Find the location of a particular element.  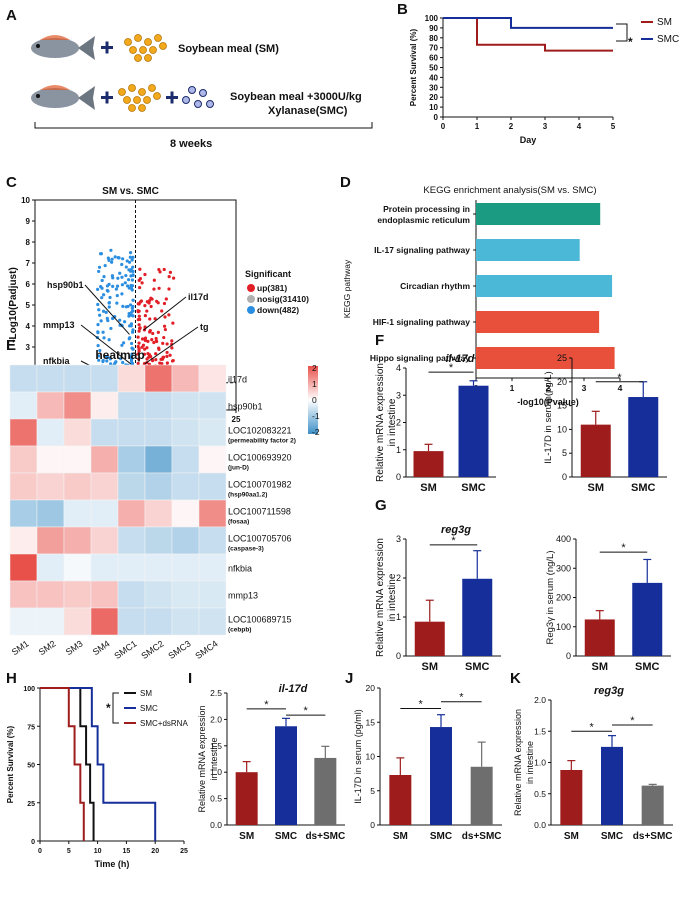

row-label: LOC100693920 is located at coordinates (260, 458).